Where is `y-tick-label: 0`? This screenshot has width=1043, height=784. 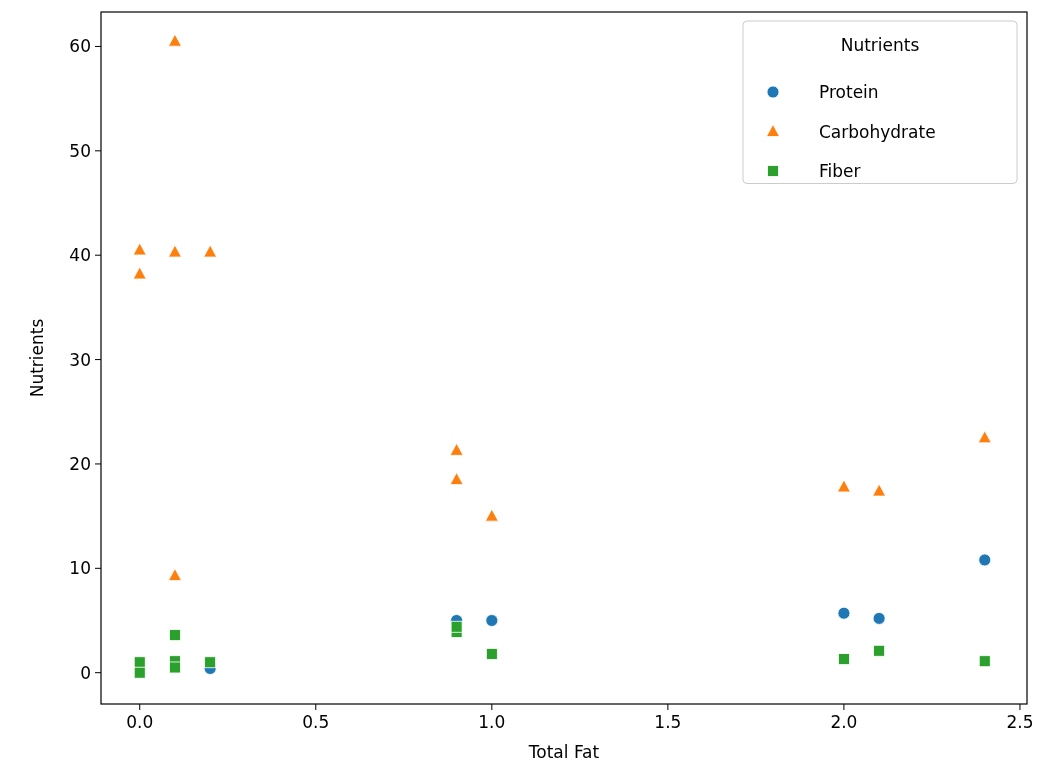
y-tick-label: 0 is located at coordinates (85, 672).